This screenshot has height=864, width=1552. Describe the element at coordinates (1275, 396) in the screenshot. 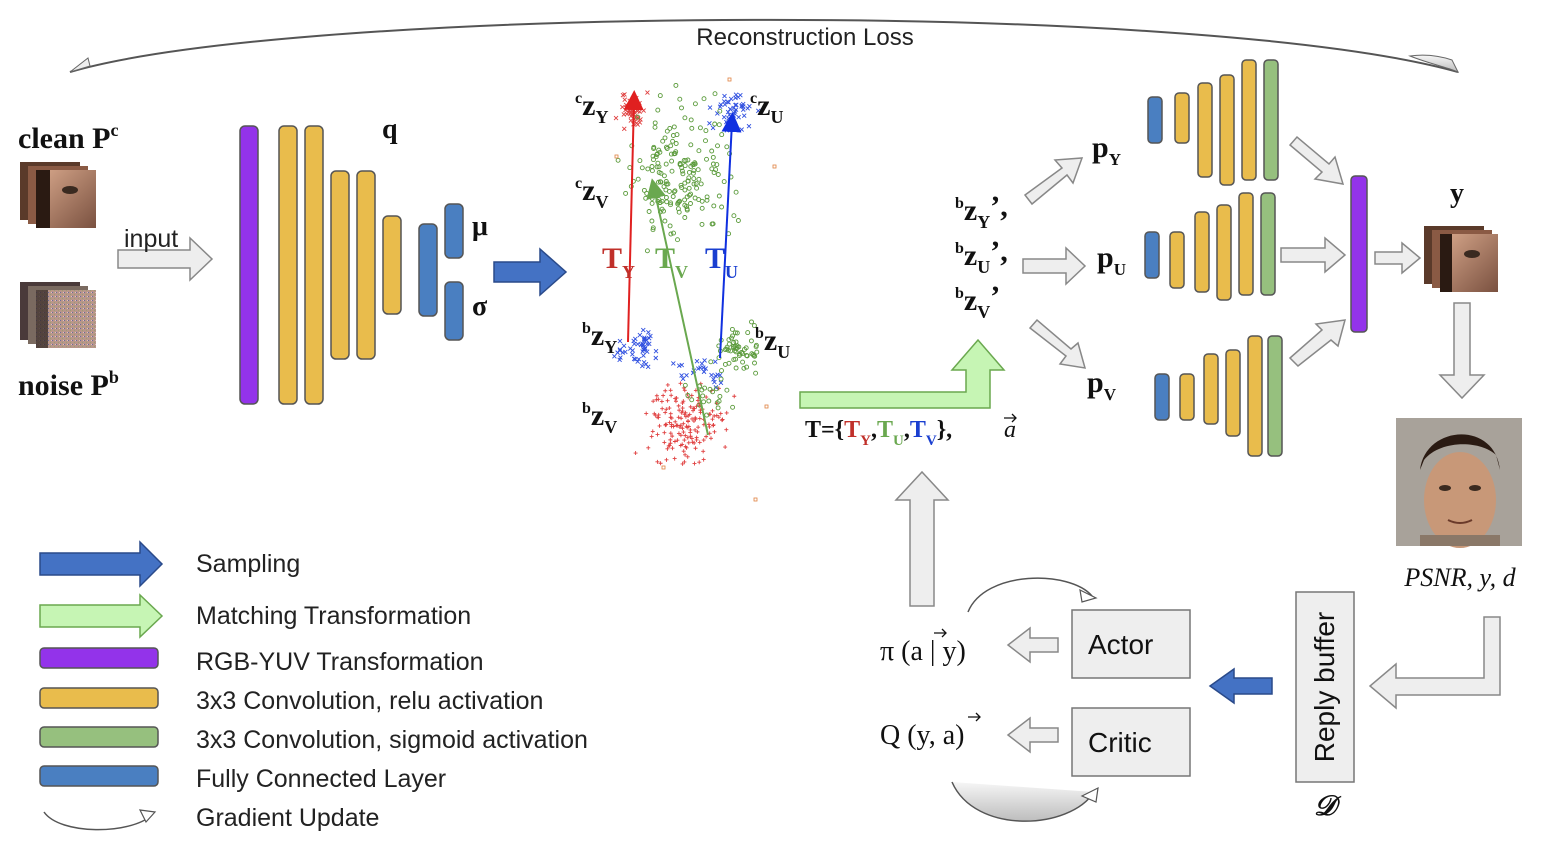

I see `decoder-sigmoid-layer` at that location.